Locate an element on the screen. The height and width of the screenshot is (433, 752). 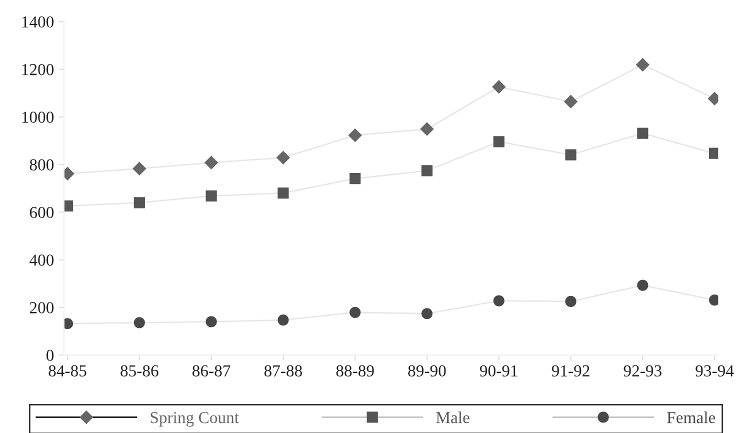
y-tick-label: 1200 is located at coordinates (38, 70).